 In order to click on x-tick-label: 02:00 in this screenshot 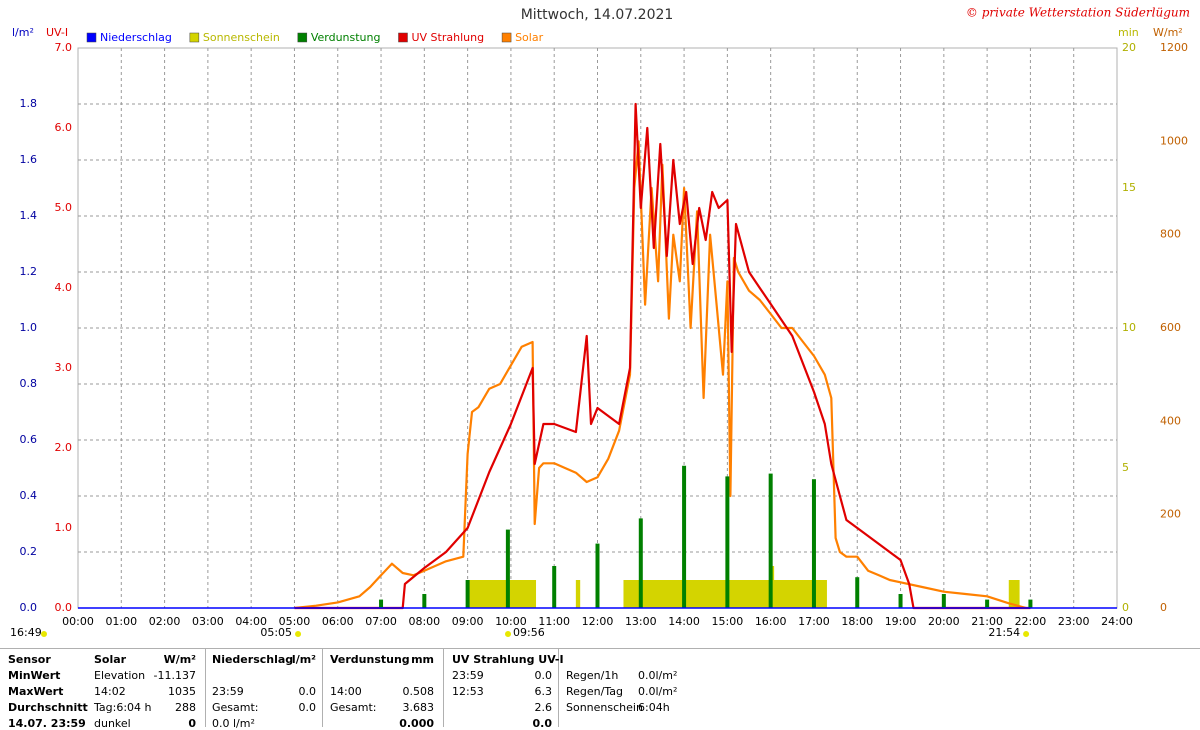, I will do `click(165, 621)`.